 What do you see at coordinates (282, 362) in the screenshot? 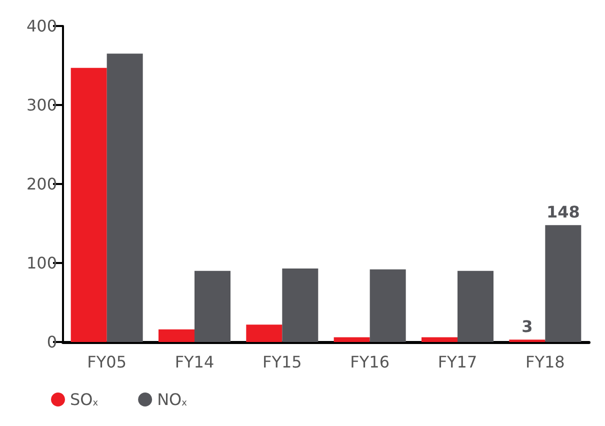
I see `x-tick-label: FY15` at bounding box center [282, 362].